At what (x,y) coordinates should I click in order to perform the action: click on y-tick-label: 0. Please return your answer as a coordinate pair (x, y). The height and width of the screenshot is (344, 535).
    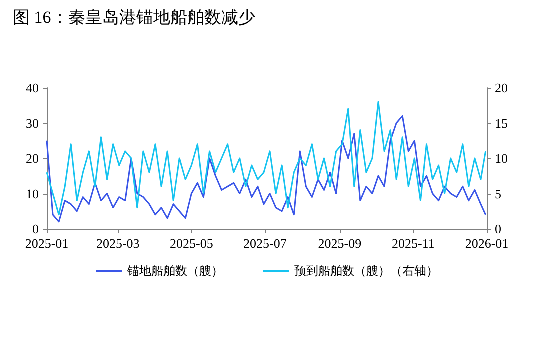
    Looking at the image, I should click on (35, 229).